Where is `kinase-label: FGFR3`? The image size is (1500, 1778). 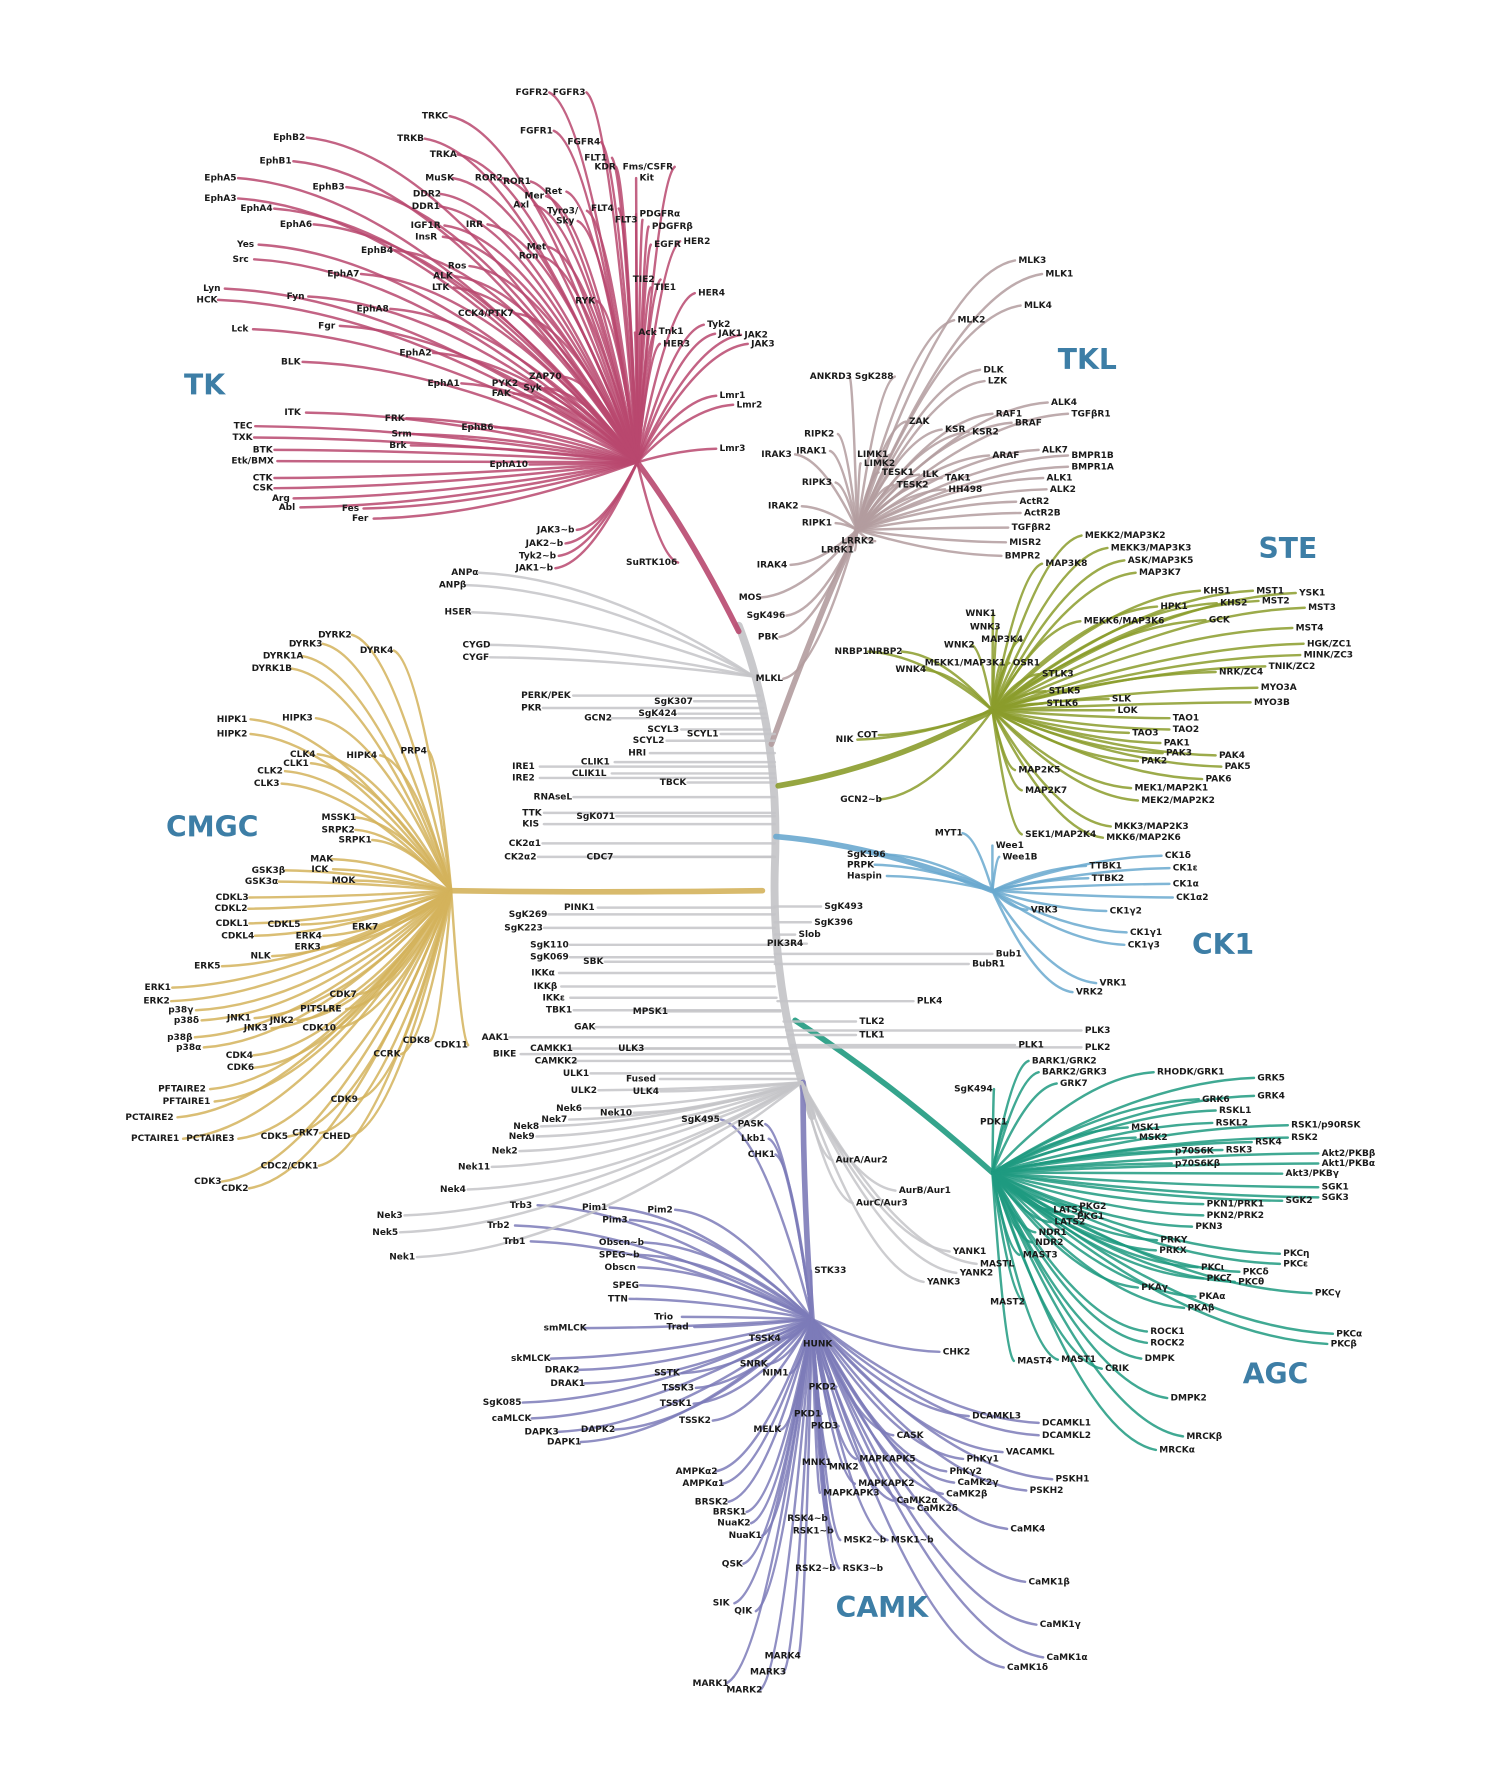
kinase-label: FGFR3 is located at coordinates (569, 93).